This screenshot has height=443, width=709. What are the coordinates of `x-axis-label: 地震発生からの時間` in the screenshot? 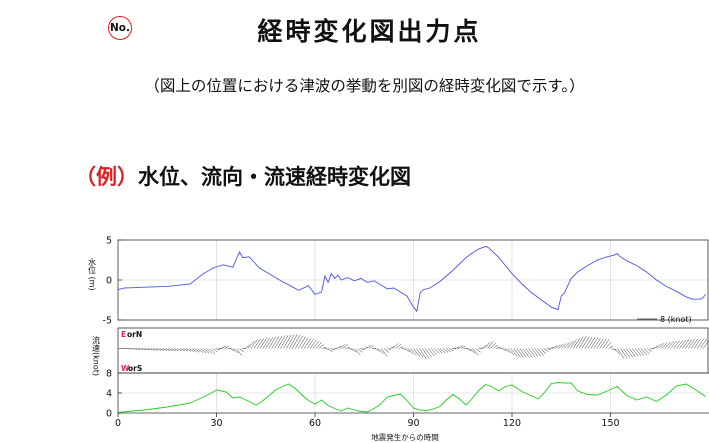 It's located at (405, 437).